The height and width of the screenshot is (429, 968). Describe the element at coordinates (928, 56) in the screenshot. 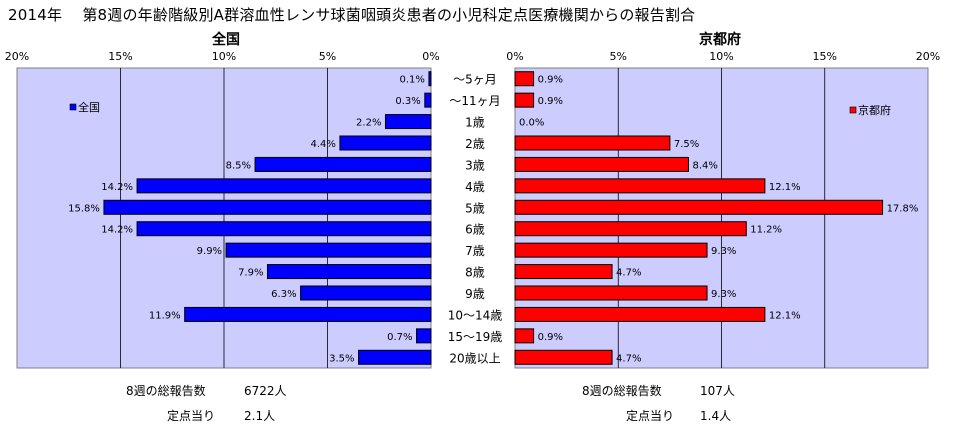

I see `right-tick-label: 20%` at that location.